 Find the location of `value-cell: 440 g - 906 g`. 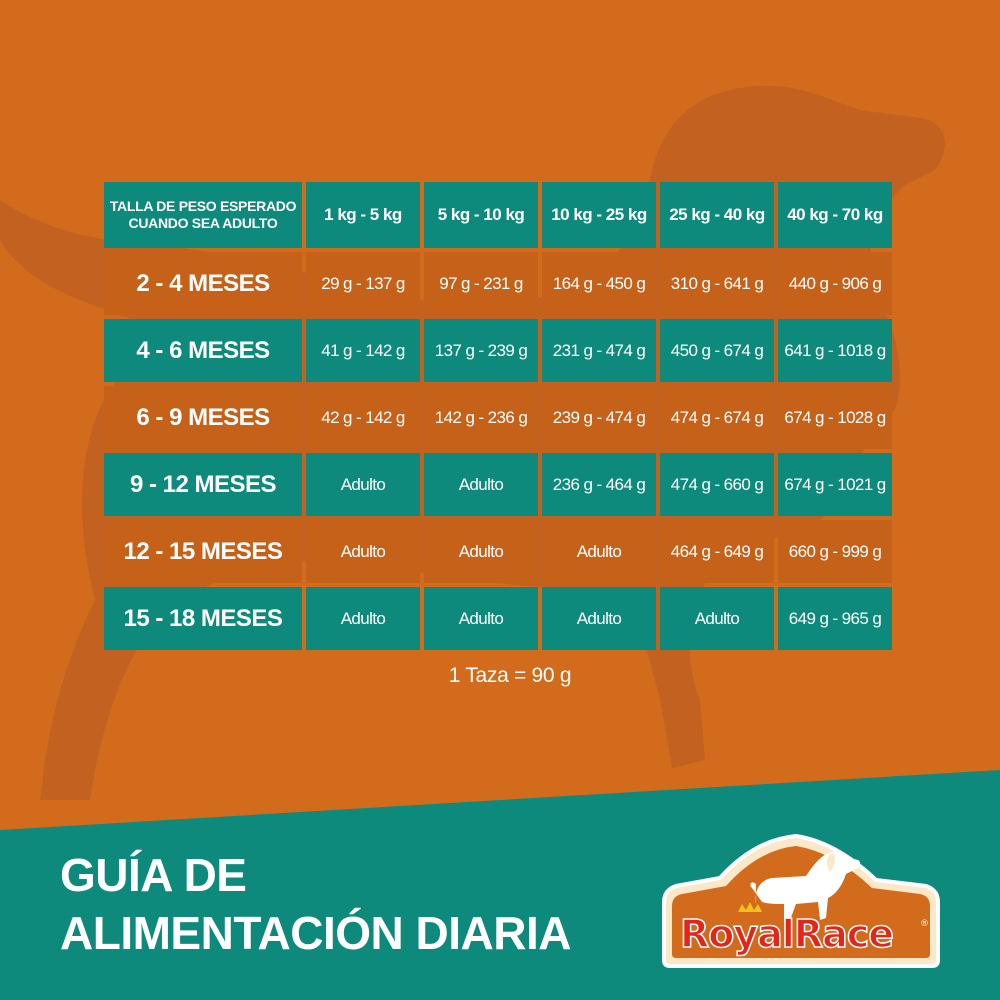

value-cell: 440 g - 906 g is located at coordinates (835, 283).